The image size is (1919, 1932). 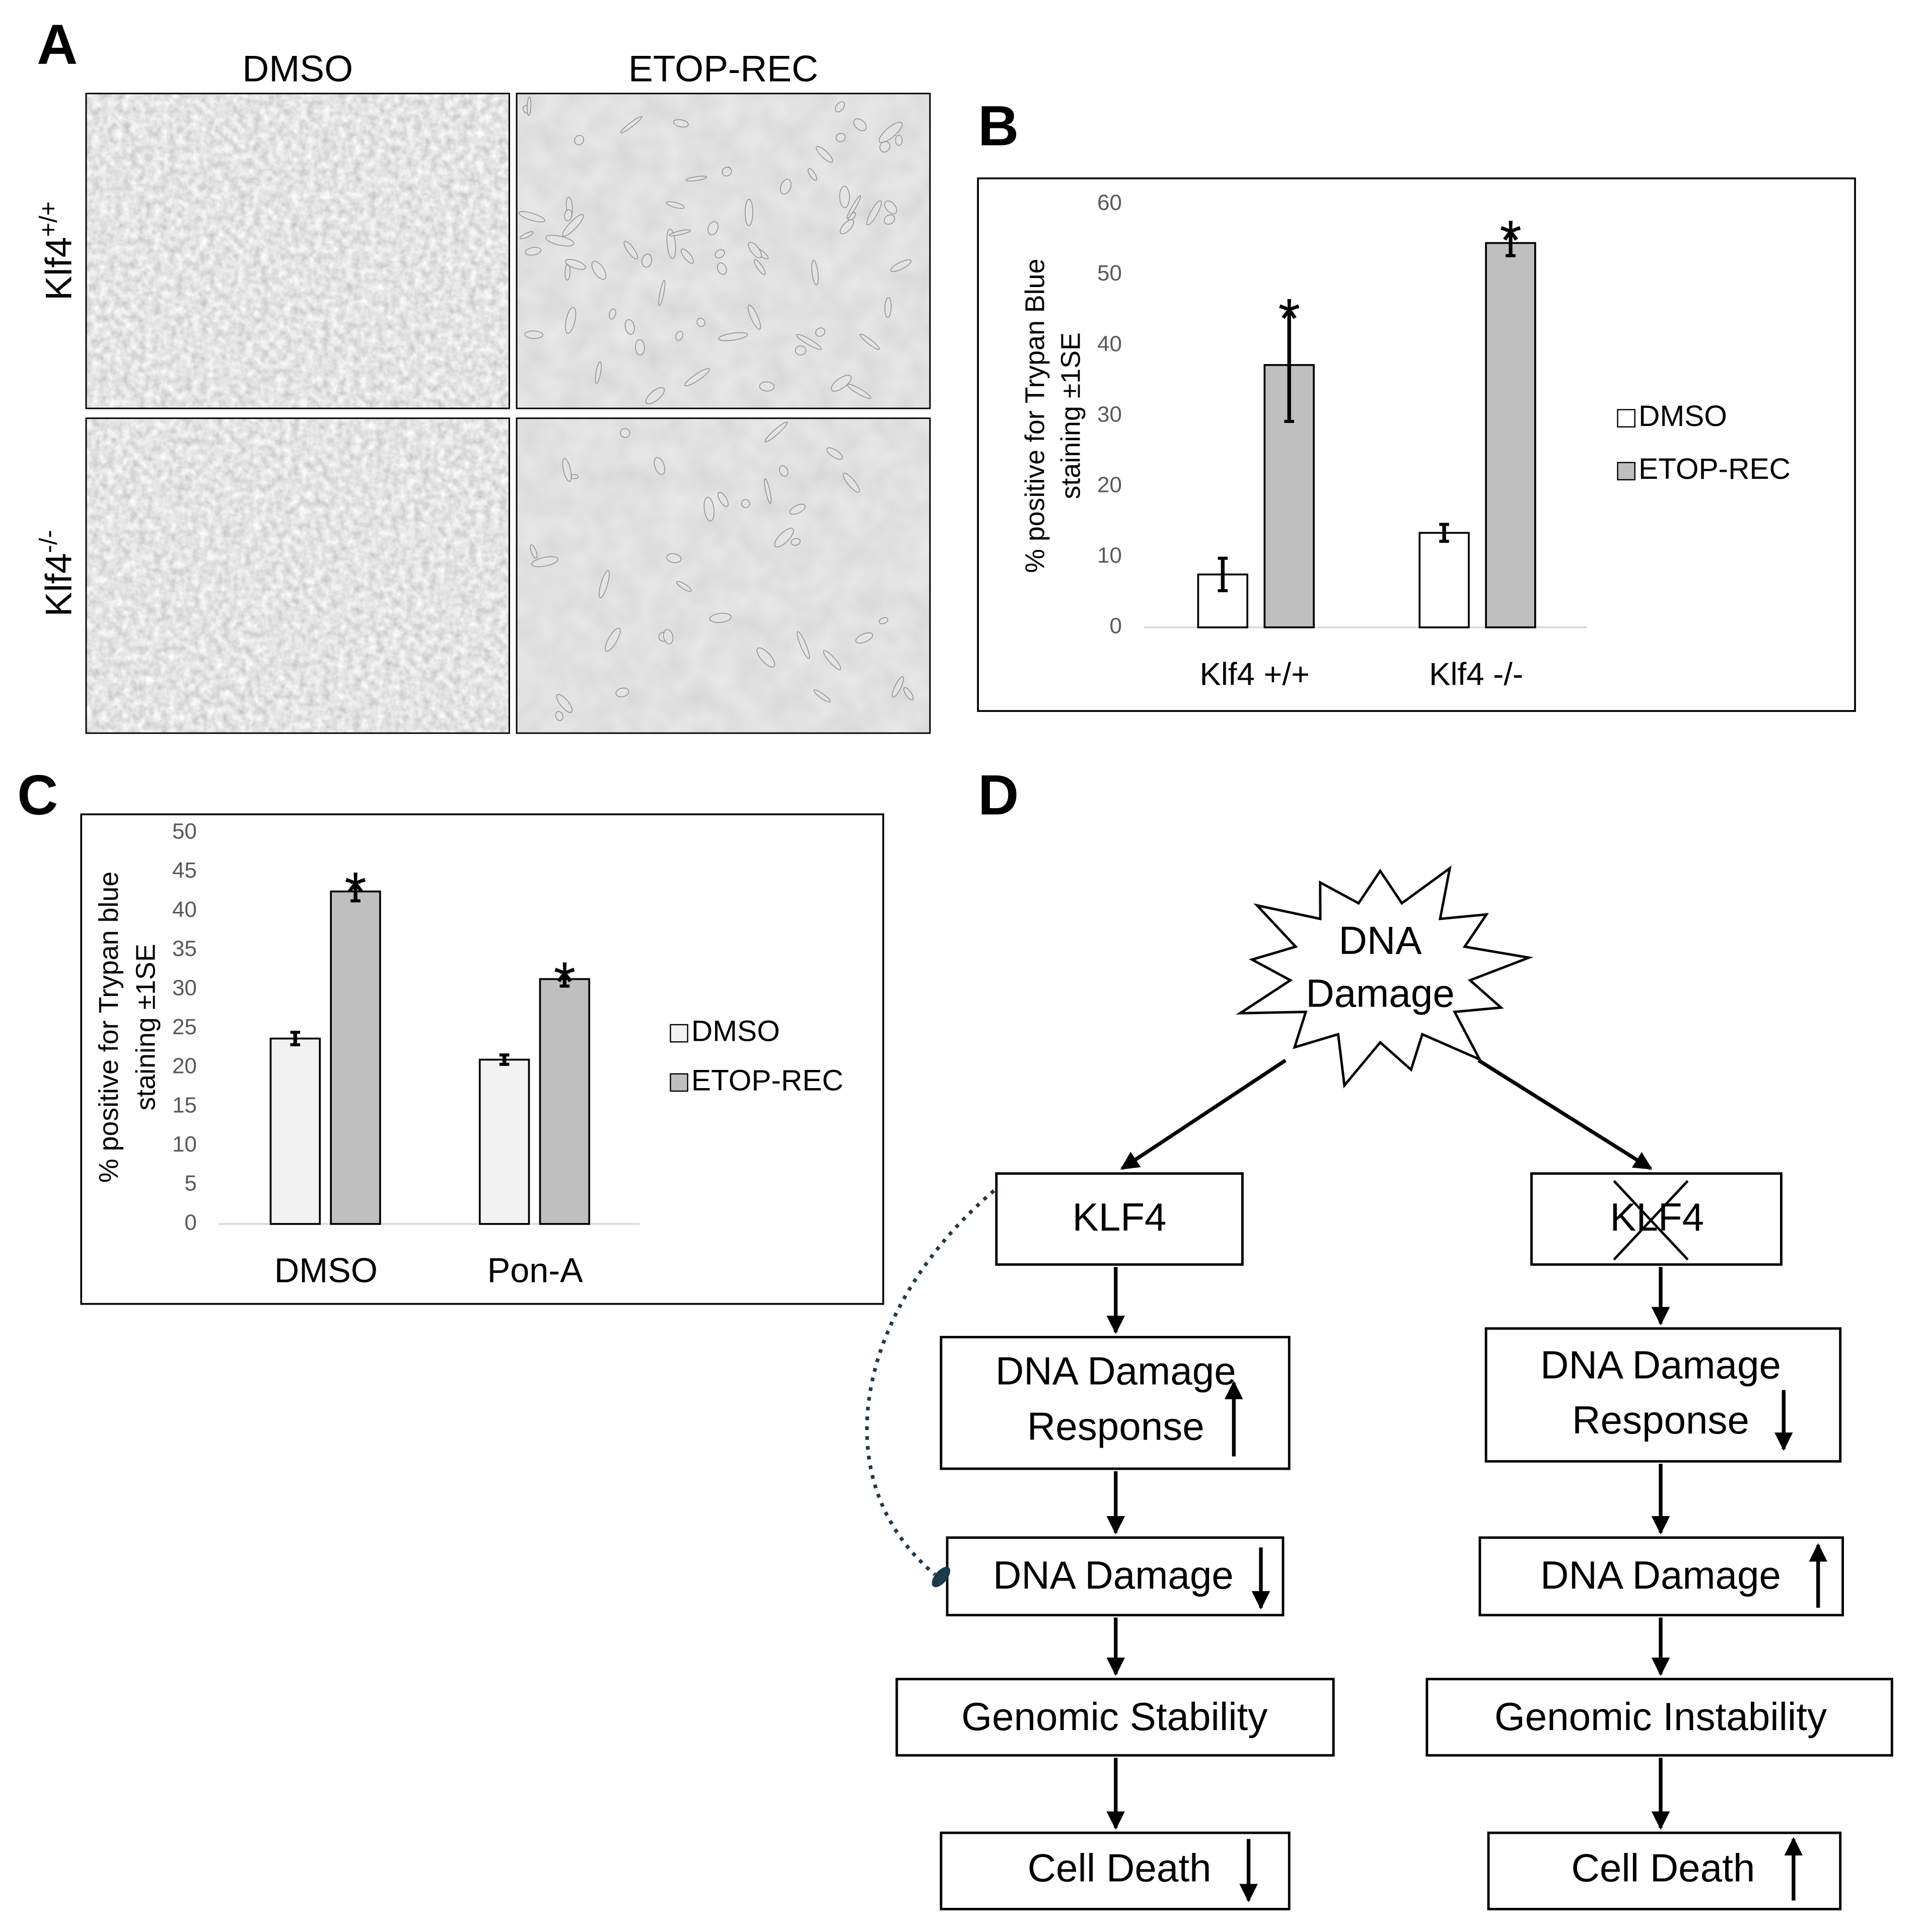 What do you see at coordinates (59, 584) in the screenshot?
I see `row-label-name: Klf4` at bounding box center [59, 584].